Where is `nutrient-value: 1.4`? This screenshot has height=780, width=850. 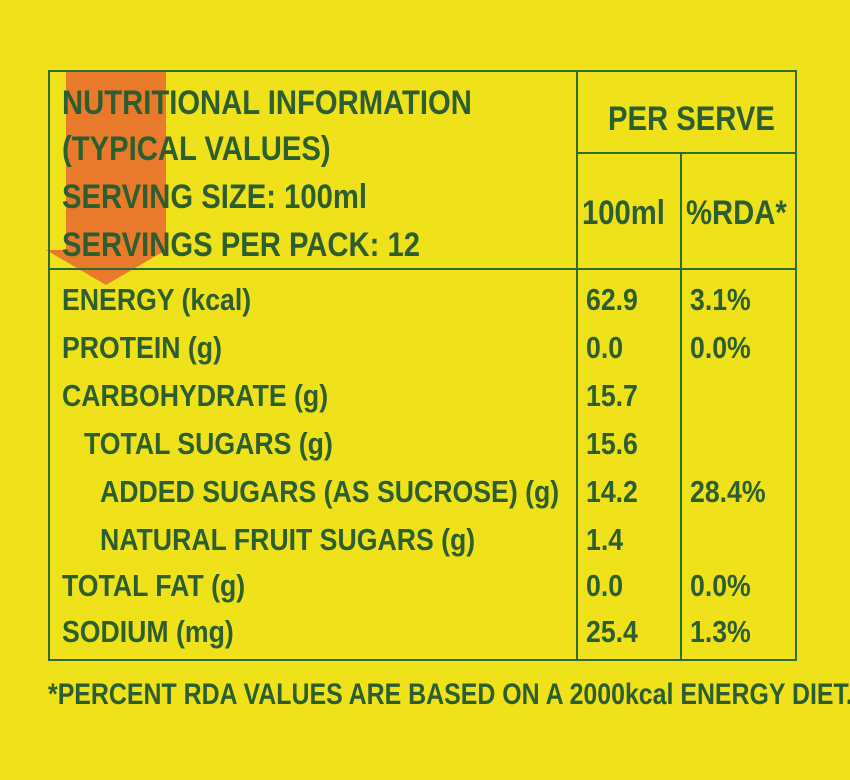
nutrient-value: 1.4 is located at coordinates (605, 539).